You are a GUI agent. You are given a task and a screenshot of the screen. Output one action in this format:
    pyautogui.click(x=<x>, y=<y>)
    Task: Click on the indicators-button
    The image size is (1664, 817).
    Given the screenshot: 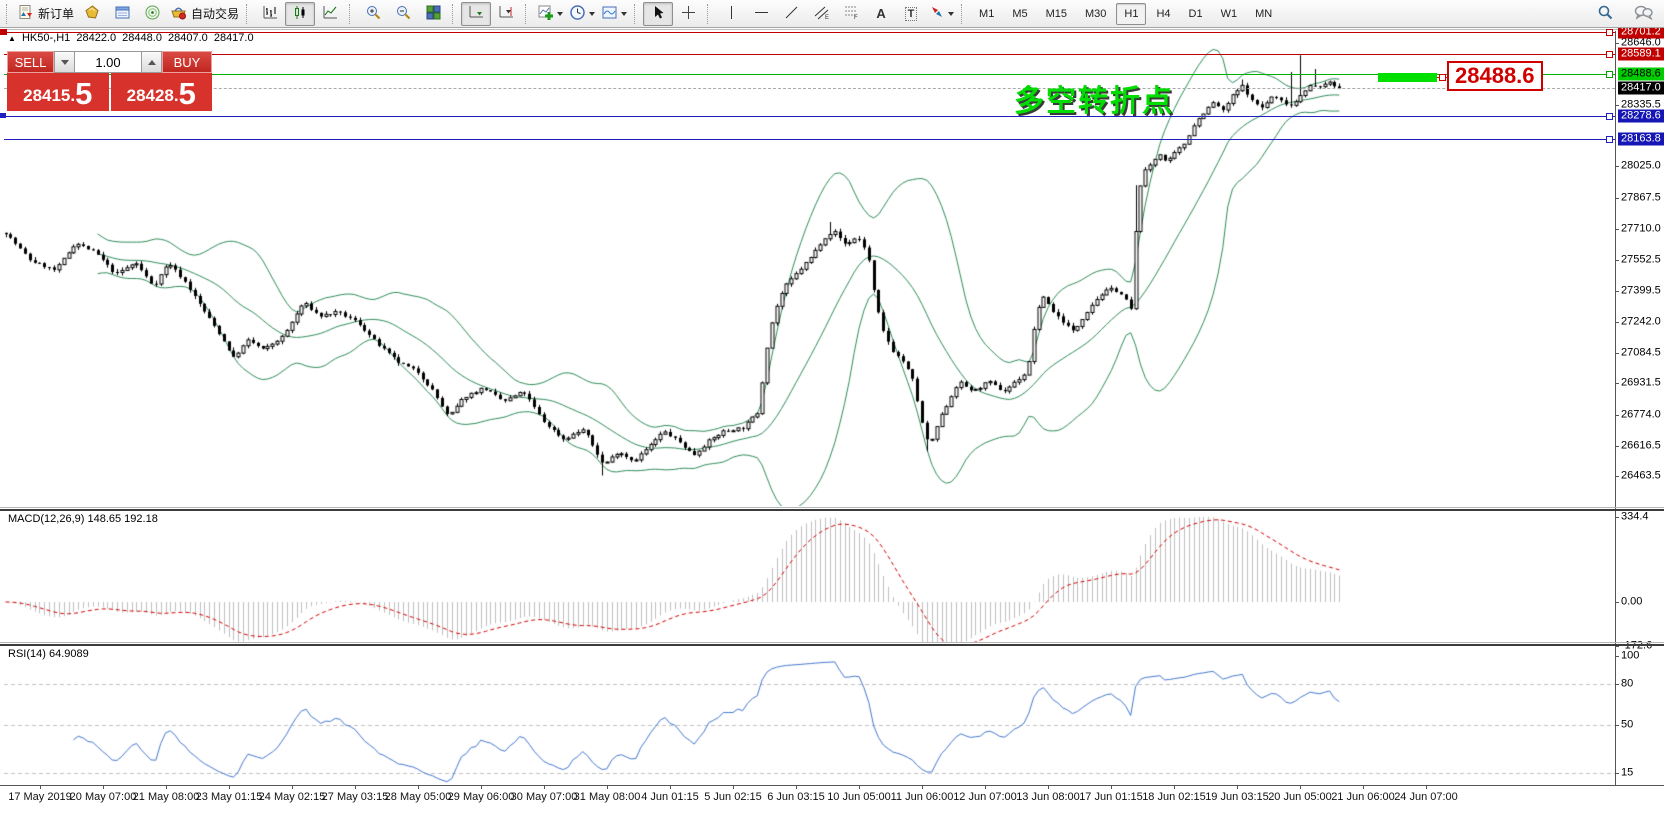 What is the action you would take?
    pyautogui.click(x=550, y=14)
    